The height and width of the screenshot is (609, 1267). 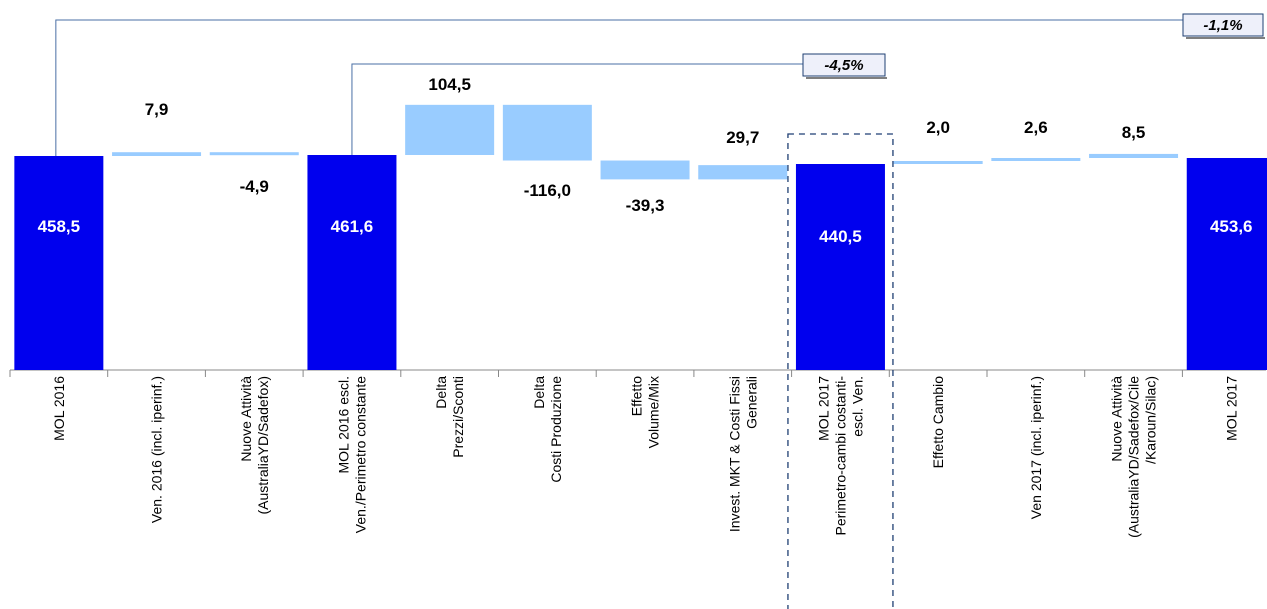 I want to click on change-value-label: 29,7, so click(x=742, y=137).